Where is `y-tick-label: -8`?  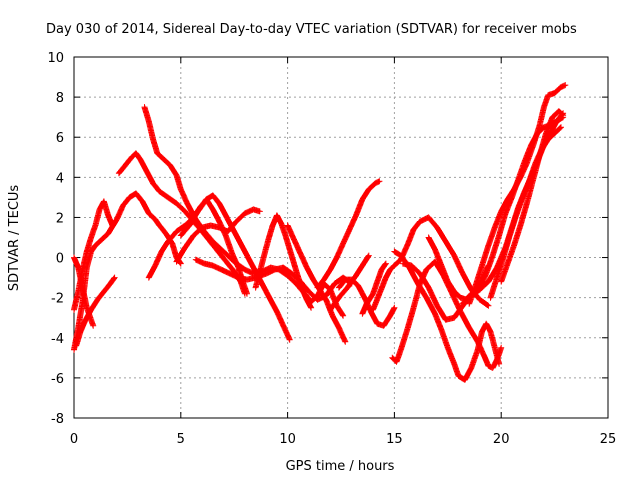
y-tick-label: -8 is located at coordinates (57, 419).